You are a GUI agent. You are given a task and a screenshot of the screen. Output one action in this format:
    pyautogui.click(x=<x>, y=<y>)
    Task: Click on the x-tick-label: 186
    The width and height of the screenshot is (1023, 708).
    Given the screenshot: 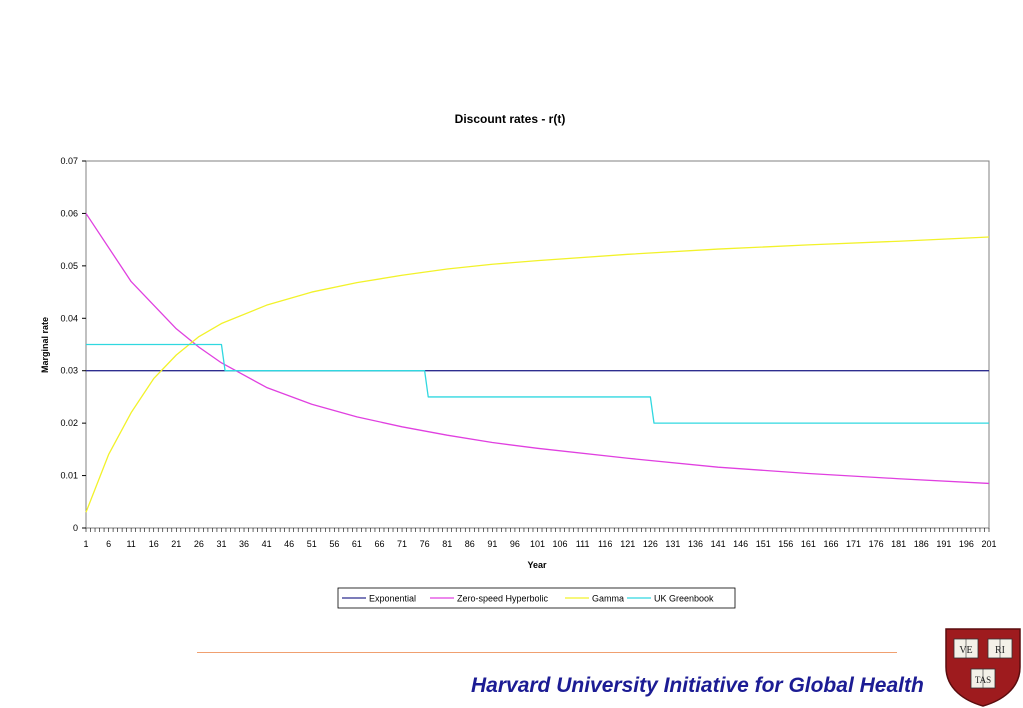 What is the action you would take?
    pyautogui.click(x=921, y=544)
    